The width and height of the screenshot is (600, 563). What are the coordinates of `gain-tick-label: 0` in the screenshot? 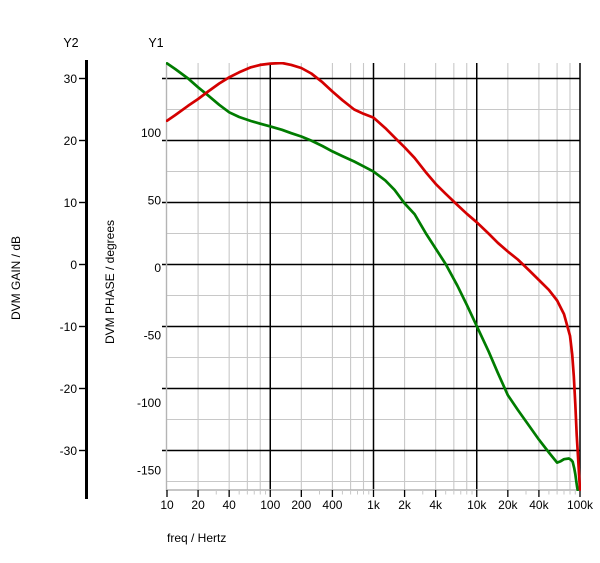 It's located at (73, 265).